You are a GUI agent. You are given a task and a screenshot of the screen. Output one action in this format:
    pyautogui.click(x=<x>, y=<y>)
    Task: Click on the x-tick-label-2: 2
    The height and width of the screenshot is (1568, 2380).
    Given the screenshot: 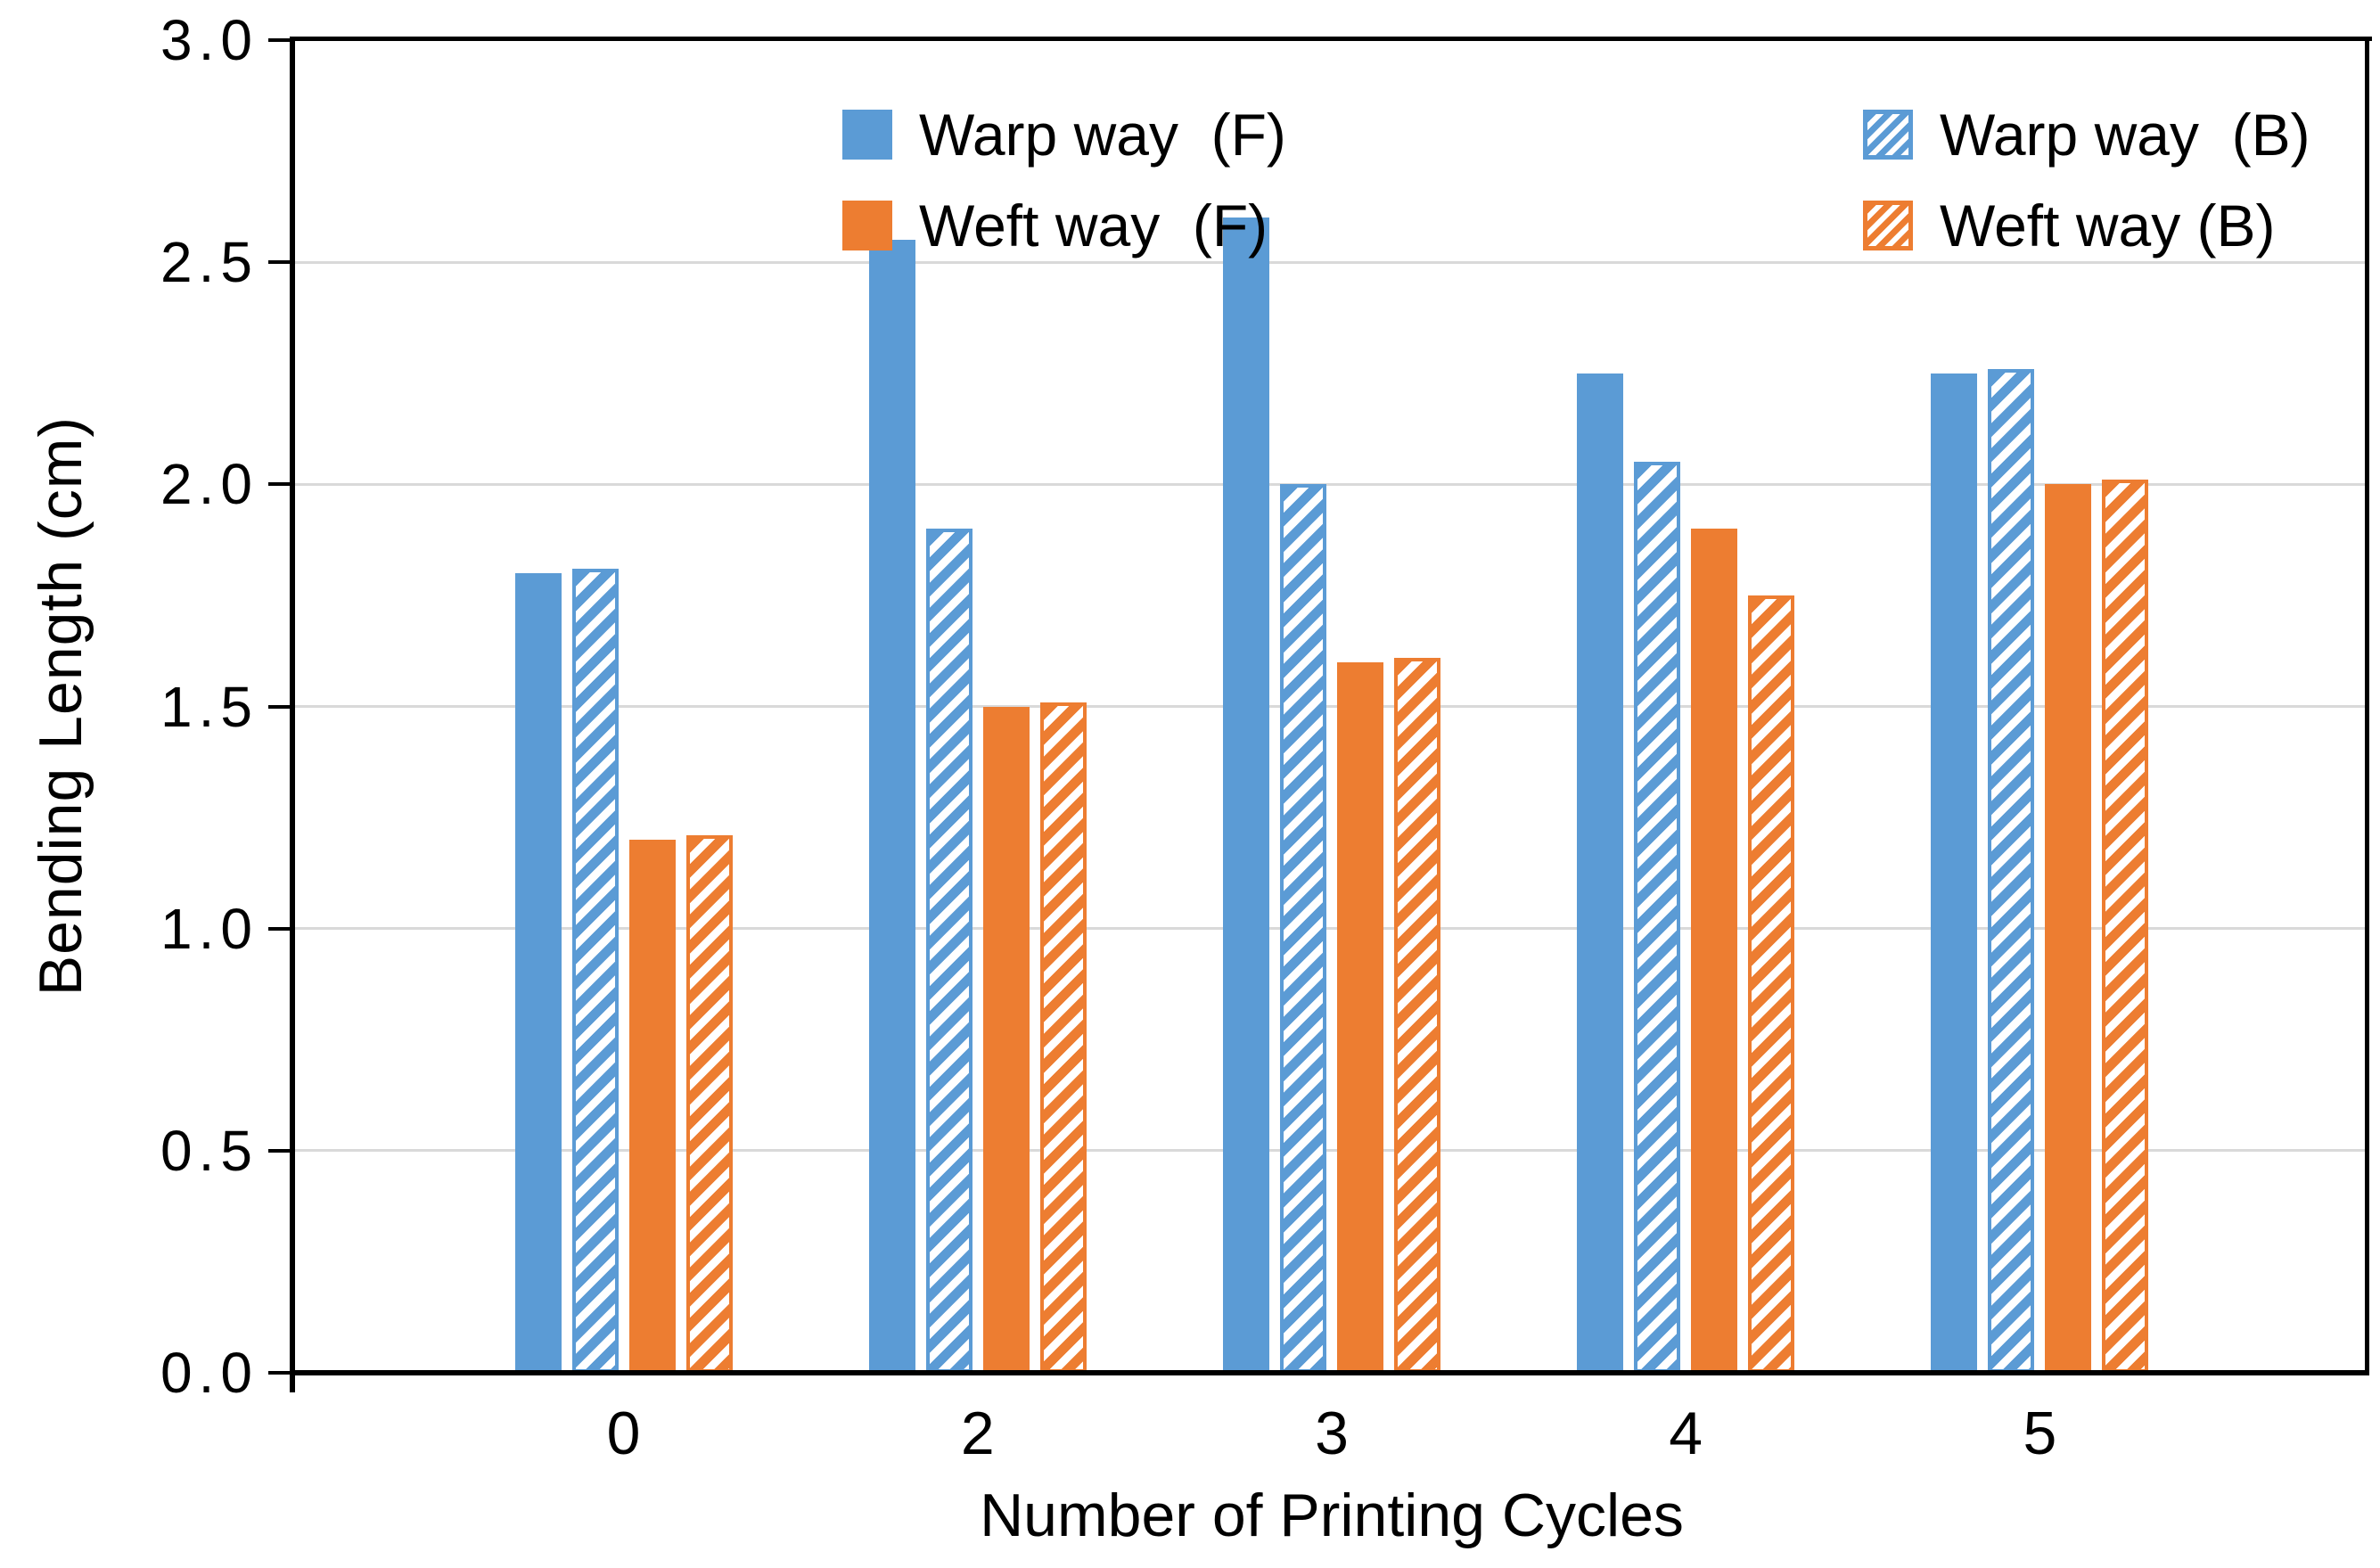 What is the action you would take?
    pyautogui.click(x=977, y=1434)
    